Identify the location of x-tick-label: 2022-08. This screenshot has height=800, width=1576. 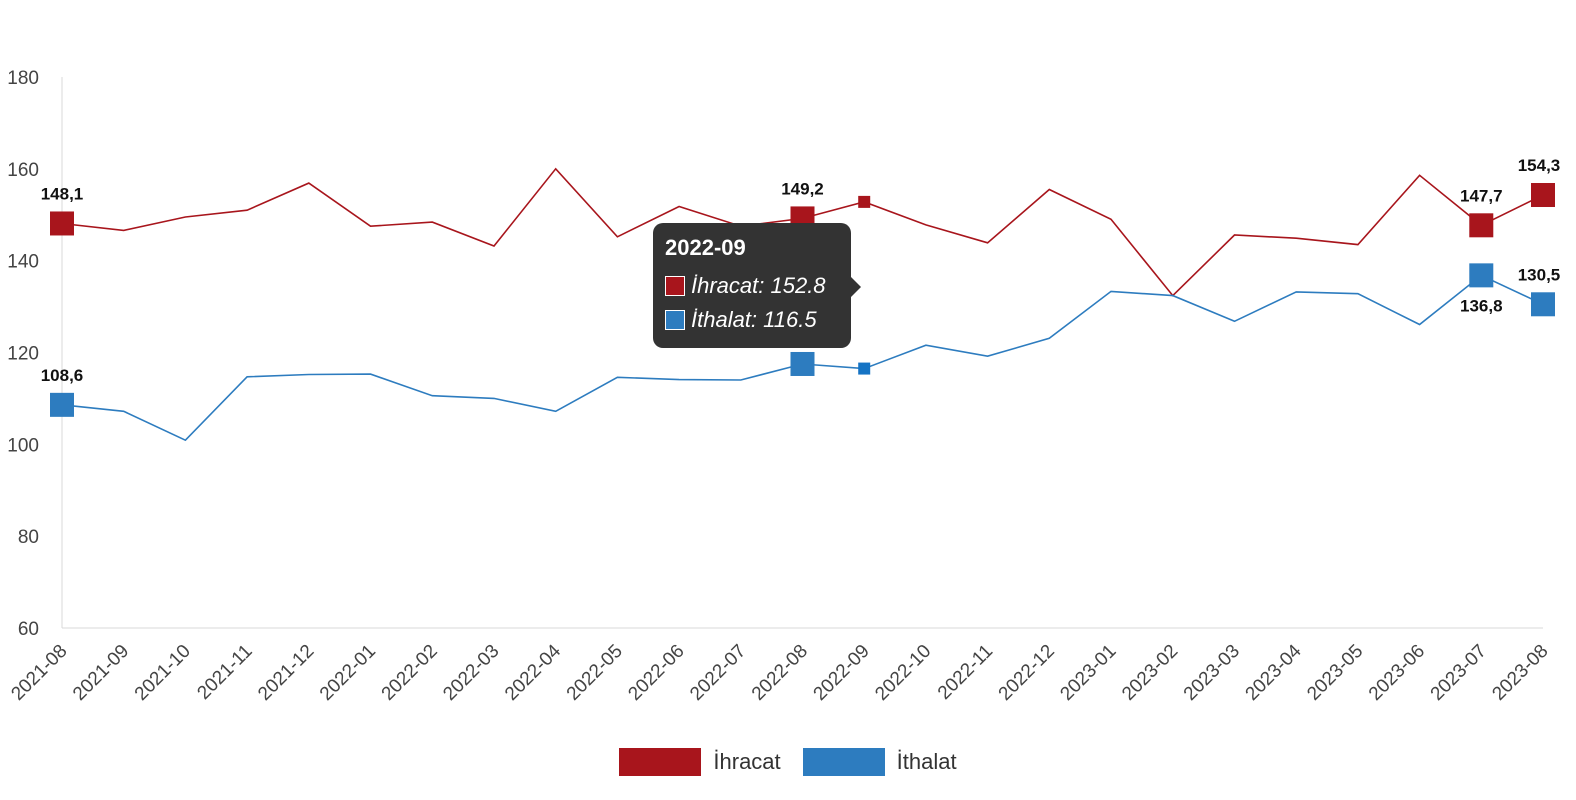
(780, 673).